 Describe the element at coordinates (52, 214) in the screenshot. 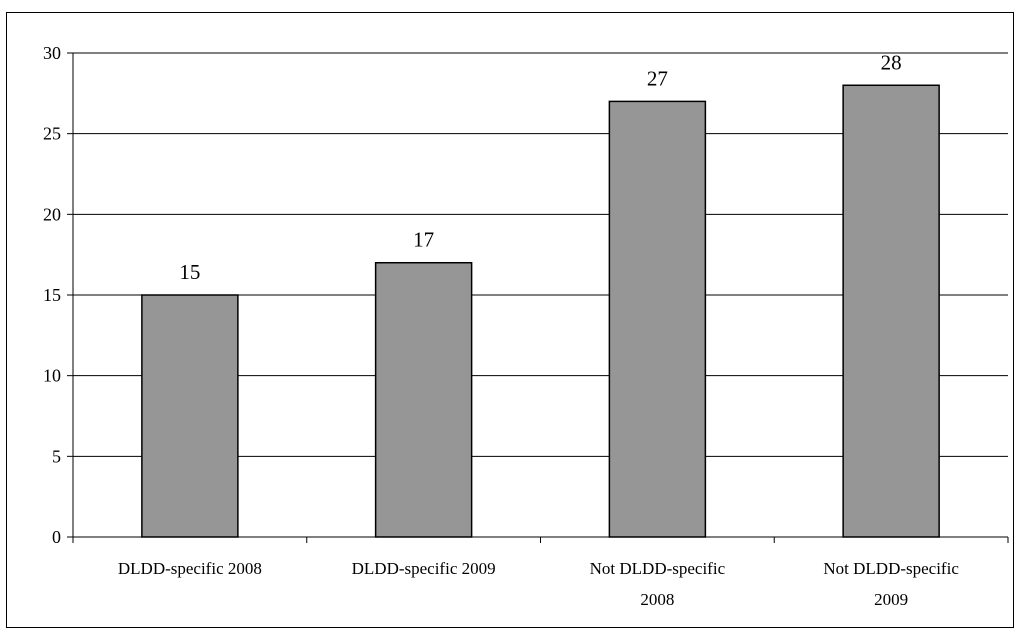

I see `y-tick-label: 20` at that location.